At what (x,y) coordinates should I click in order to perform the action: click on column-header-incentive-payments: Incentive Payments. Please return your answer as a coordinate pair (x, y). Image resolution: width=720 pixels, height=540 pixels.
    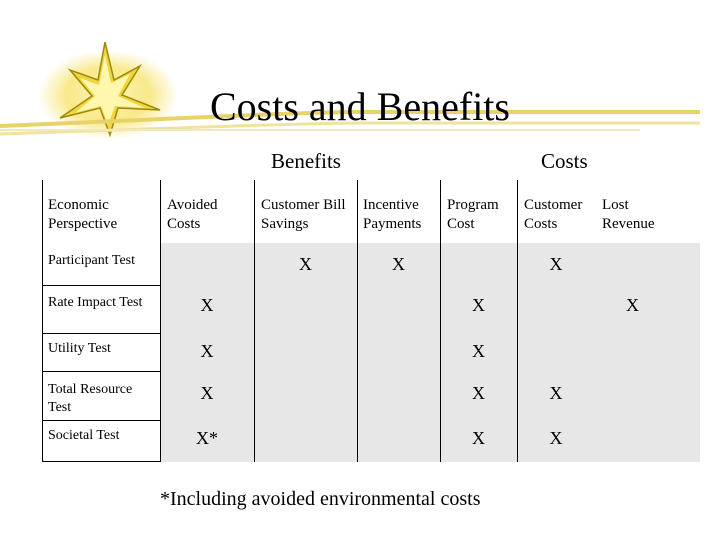
    Looking at the image, I should click on (392, 214).